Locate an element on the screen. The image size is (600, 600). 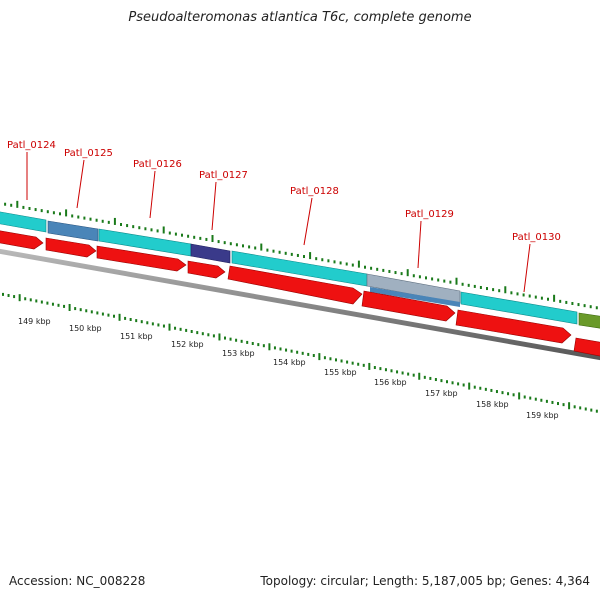
scale-label: 150 kbp is located at coordinates (85, 328).